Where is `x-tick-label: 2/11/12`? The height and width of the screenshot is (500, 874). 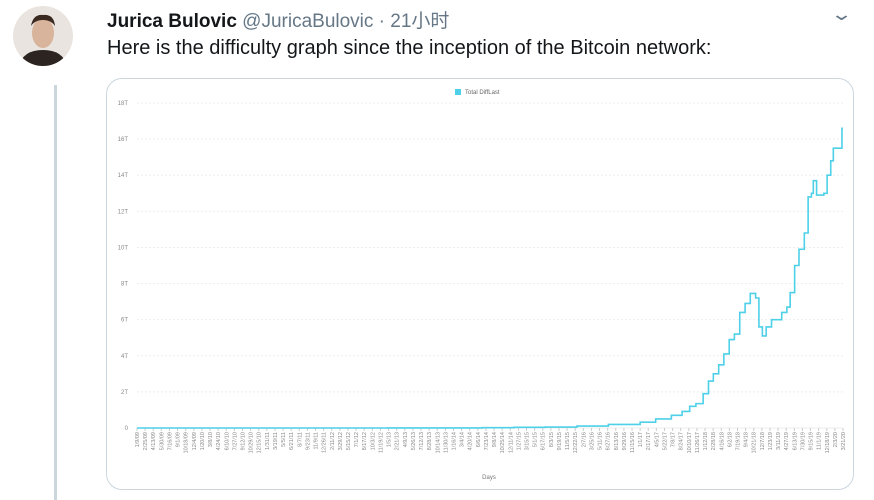
x-tick-label: 2/11/12 is located at coordinates (333, 441).